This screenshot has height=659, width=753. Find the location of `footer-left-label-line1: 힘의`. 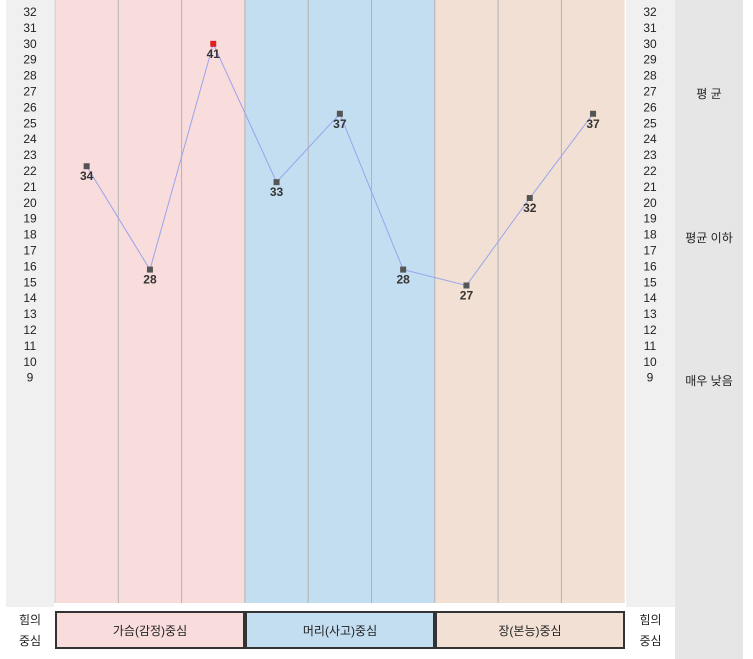

footer-left-label-line1: 힘의 is located at coordinates (30, 620).